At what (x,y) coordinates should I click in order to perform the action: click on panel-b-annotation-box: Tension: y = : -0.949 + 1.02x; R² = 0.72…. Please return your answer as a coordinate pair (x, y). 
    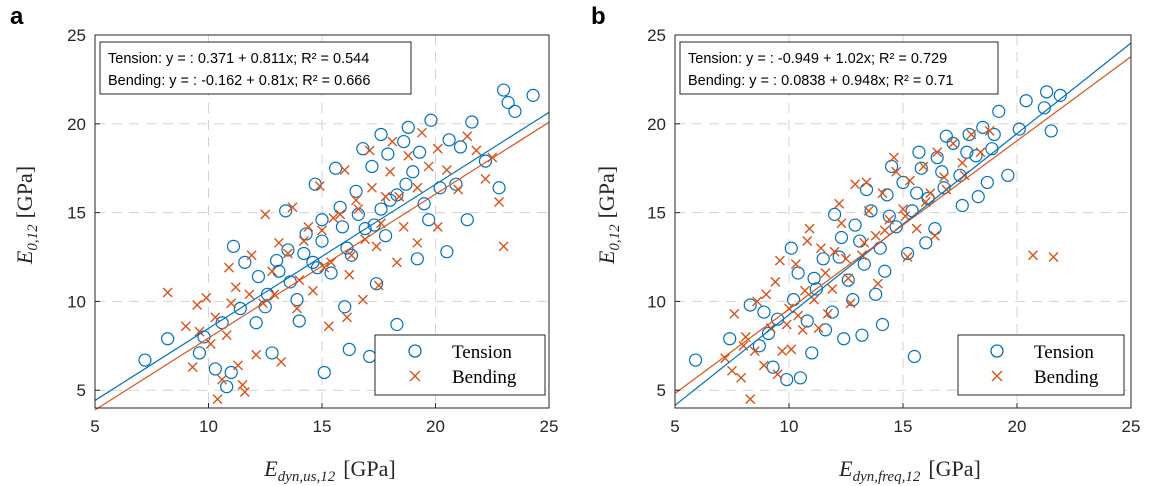
    Looking at the image, I should click on (839, 68).